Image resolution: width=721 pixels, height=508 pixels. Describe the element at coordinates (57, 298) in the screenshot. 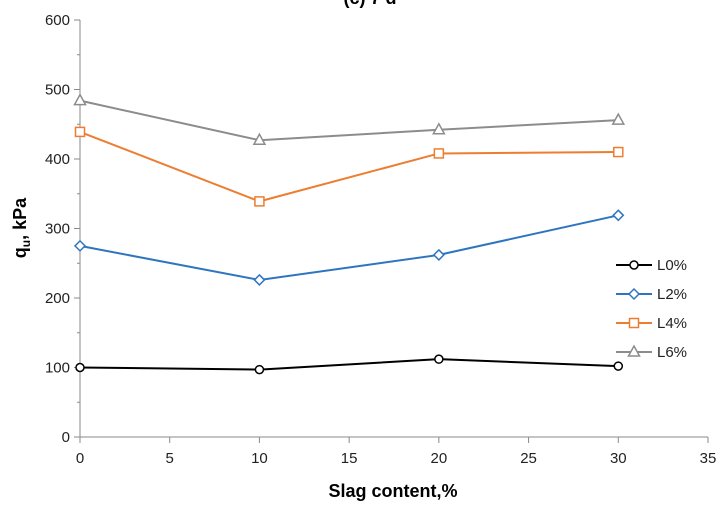

I see `y-tick-label: 200` at that location.